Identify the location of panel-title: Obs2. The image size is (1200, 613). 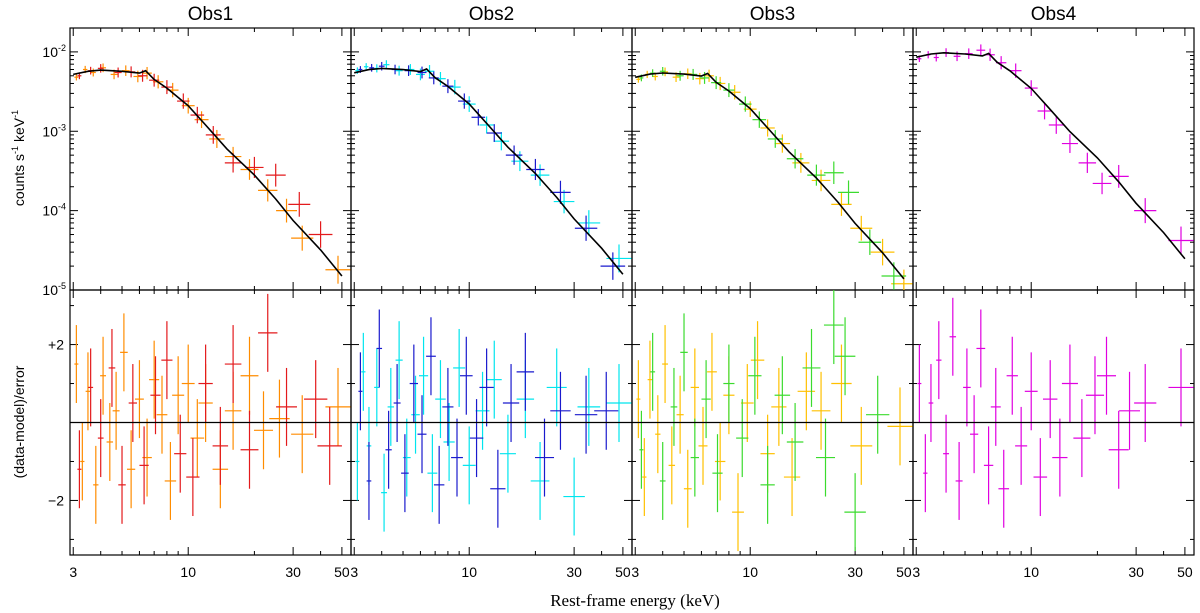
(491, 14).